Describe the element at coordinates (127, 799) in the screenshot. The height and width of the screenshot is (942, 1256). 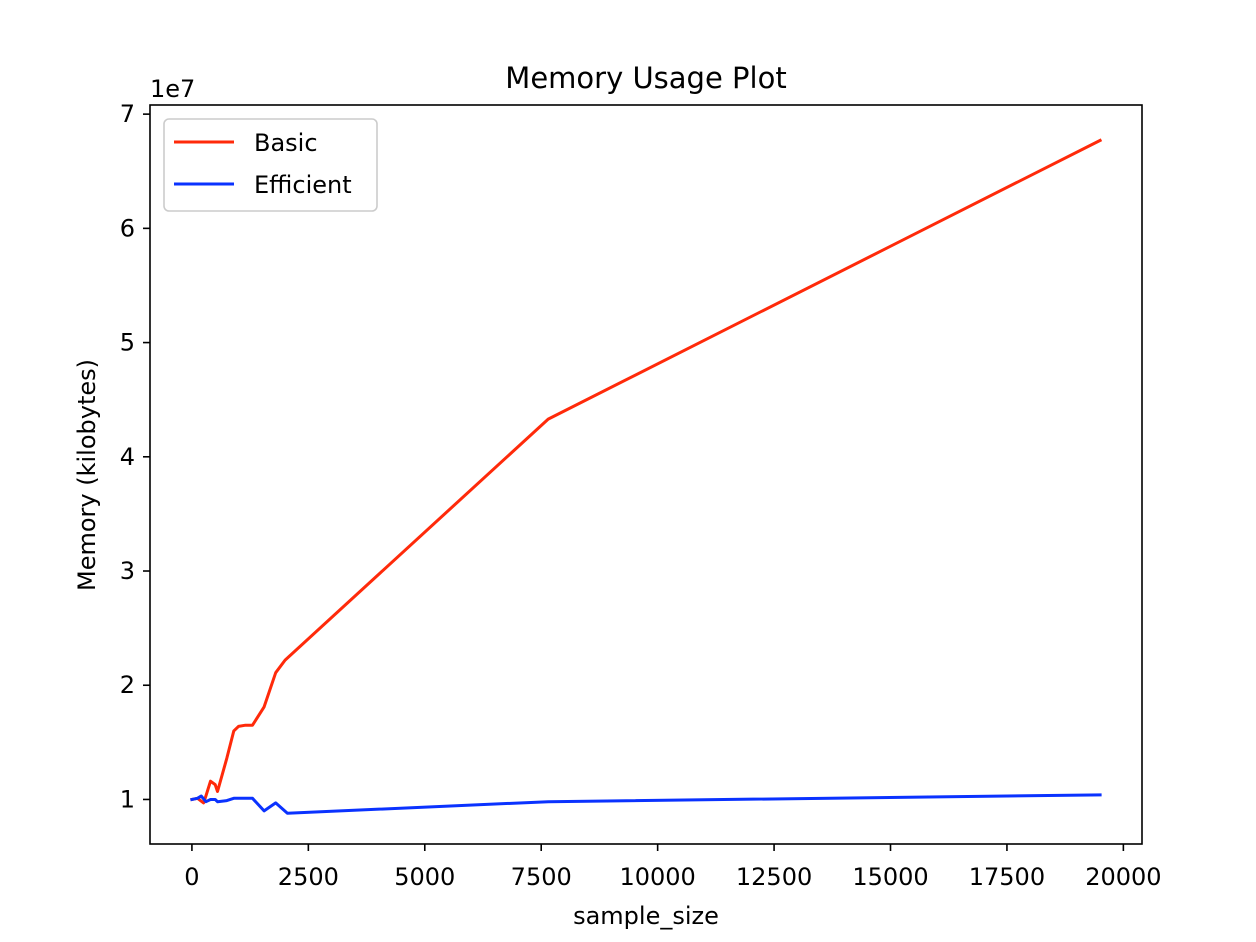
I see `y-tick-label: 1` at that location.